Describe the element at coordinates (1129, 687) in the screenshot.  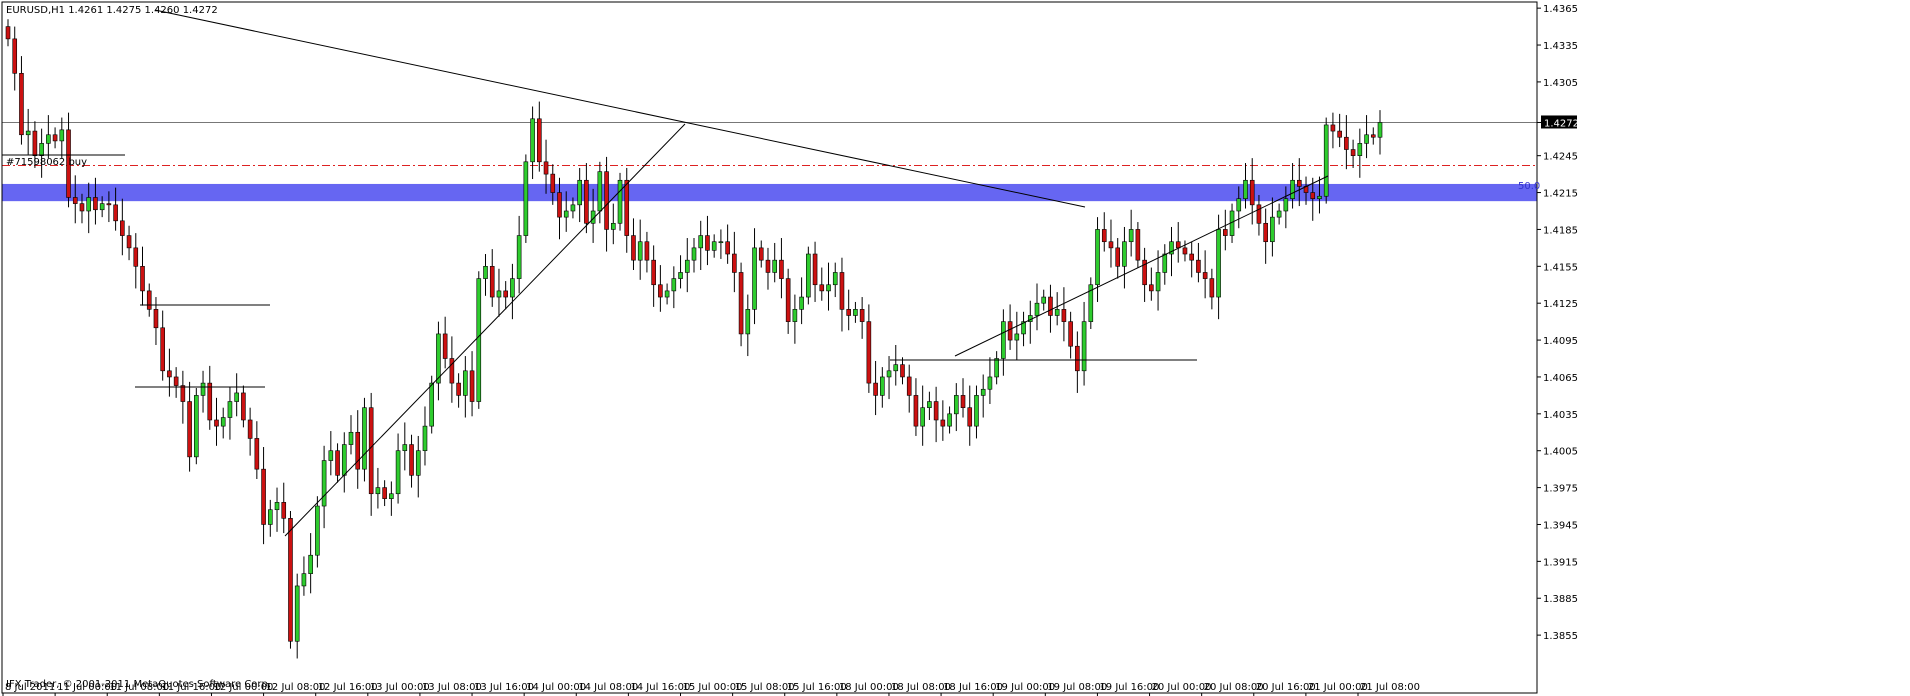
I see `x-tick-label: 19 Jul 16:00` at that location.